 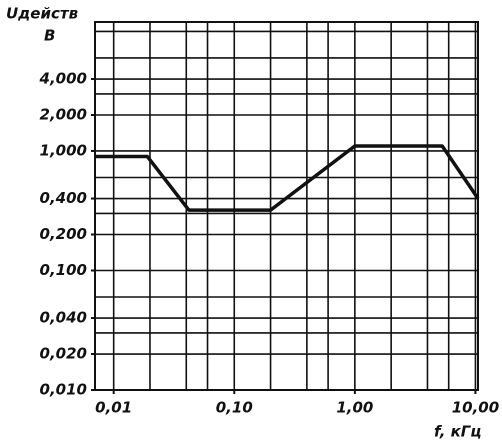 I want to click on y-tick-label: 0,100, so click(x=63, y=270).